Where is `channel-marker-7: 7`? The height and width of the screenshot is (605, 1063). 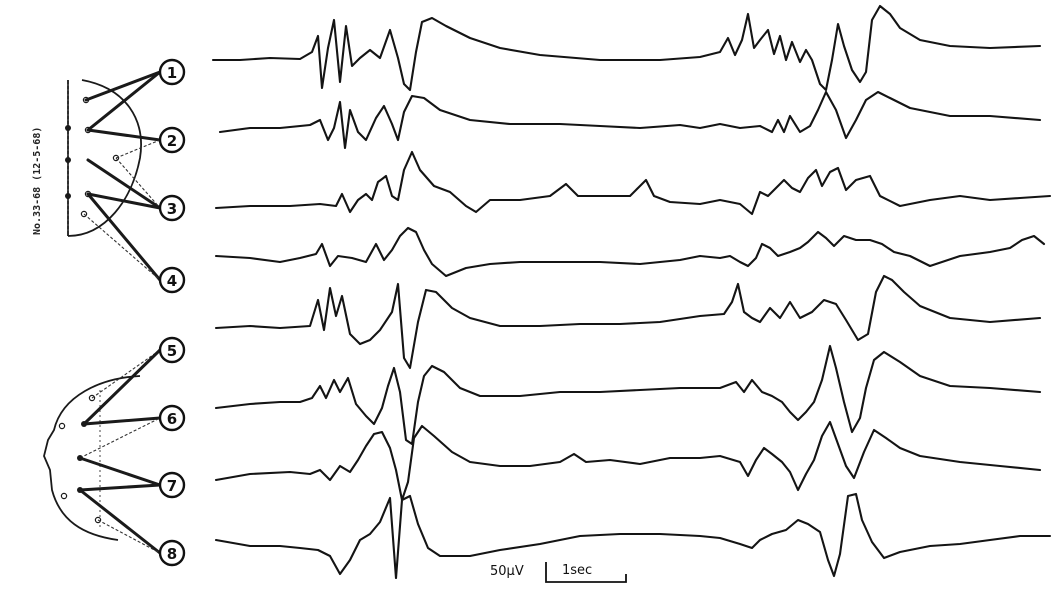 channel-marker-7: 7 is located at coordinates (172, 485).